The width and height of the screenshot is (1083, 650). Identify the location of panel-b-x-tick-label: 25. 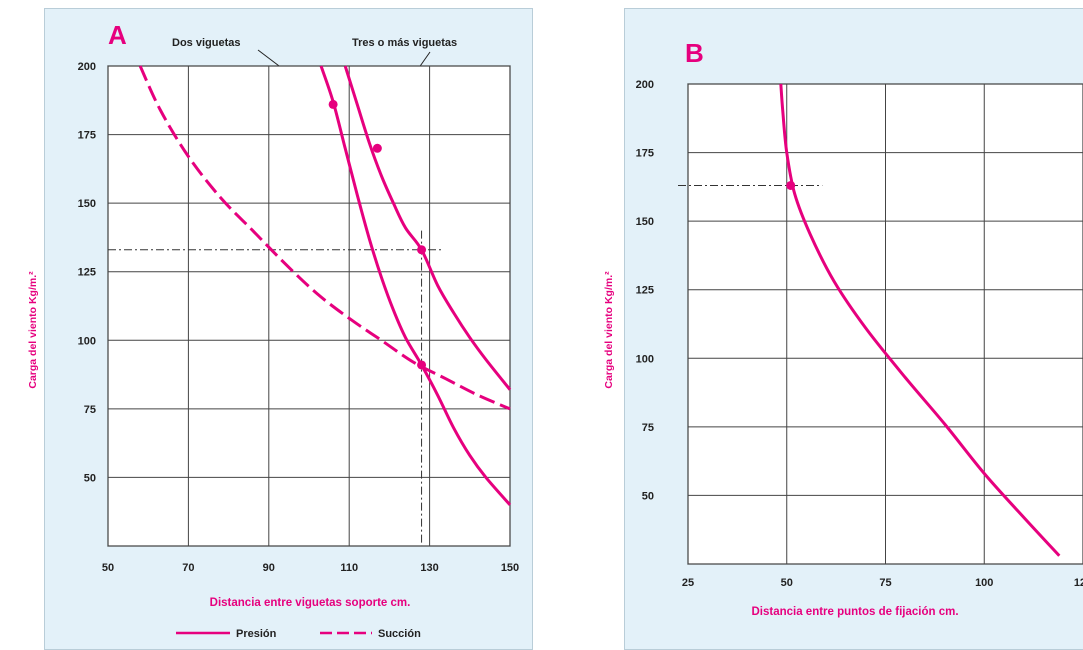
(688, 583).